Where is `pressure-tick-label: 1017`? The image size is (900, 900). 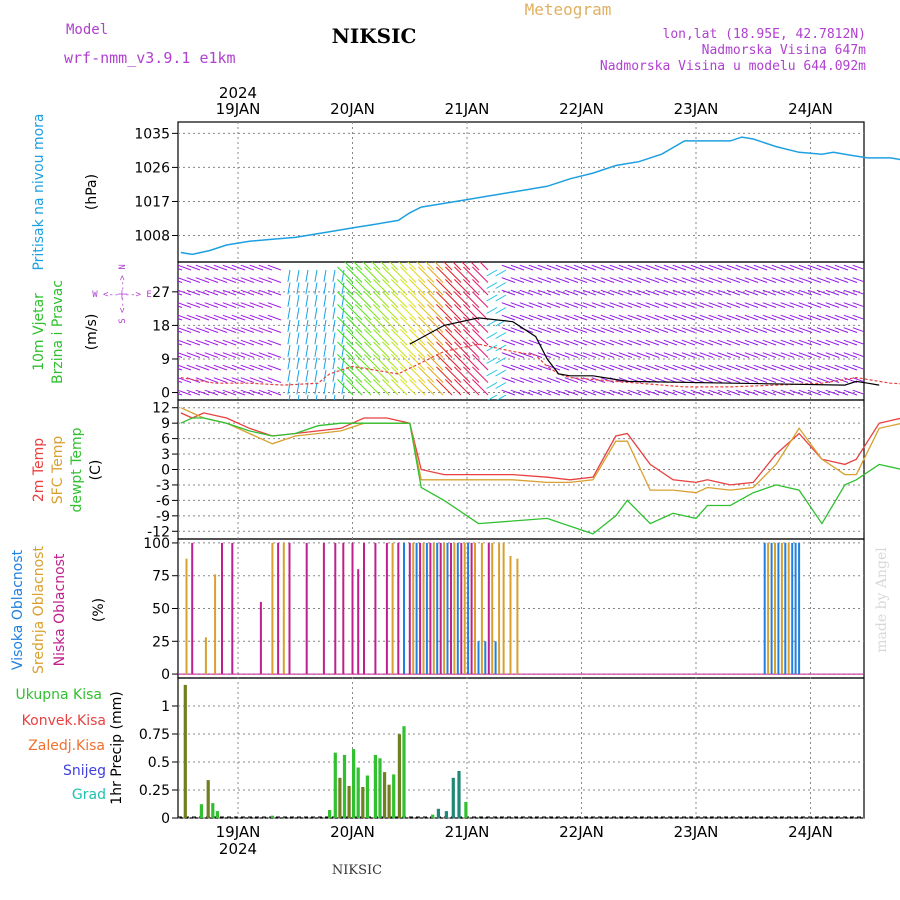 pressure-tick-label: 1017 is located at coordinates (152, 202).